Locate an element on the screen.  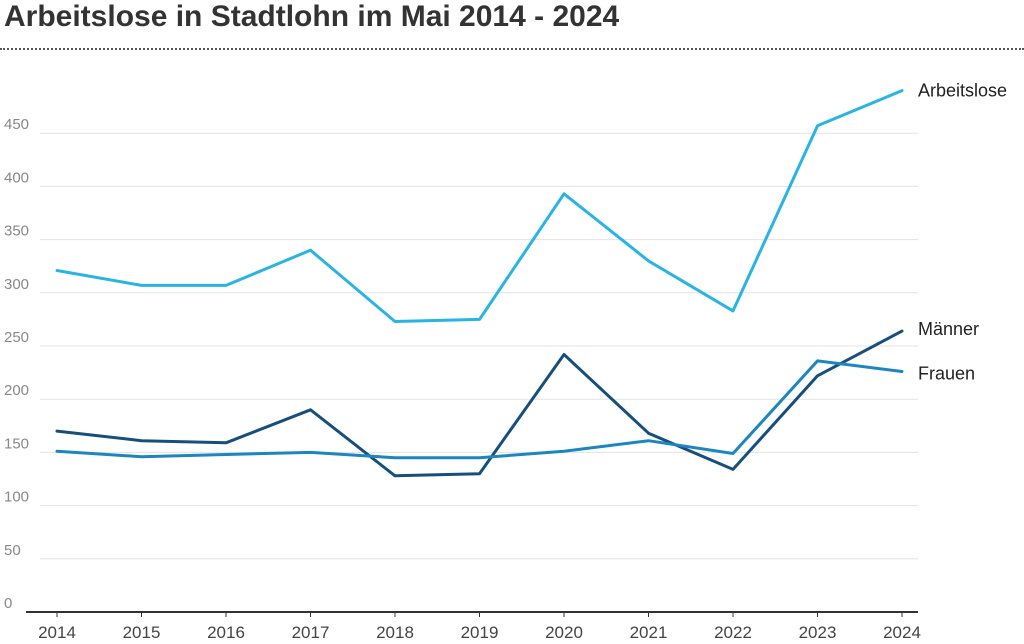
x-tick-label: 2021 is located at coordinates (649, 632).